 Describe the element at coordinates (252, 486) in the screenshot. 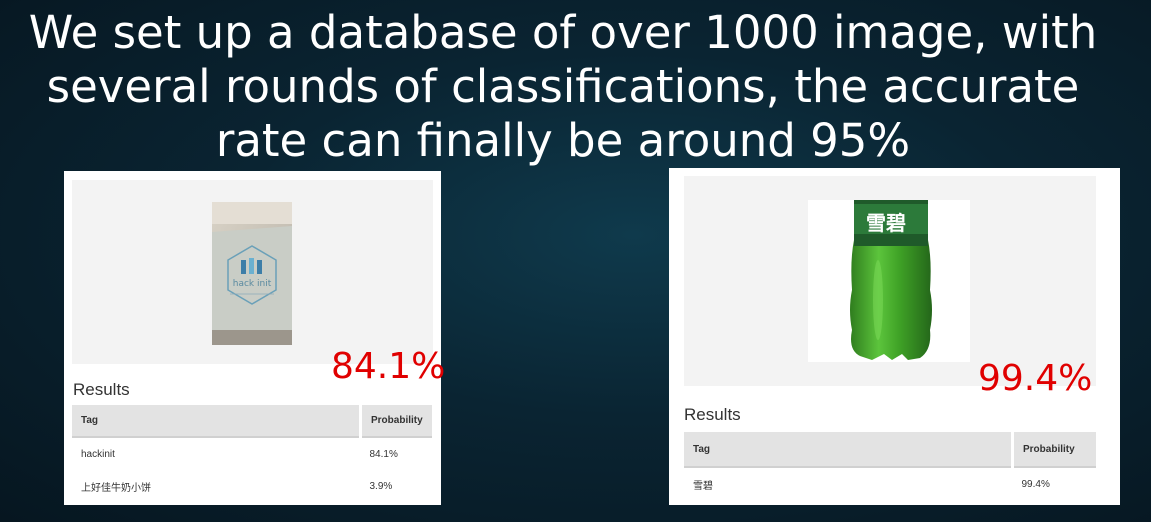

I see `table-row: 上好佳牛奶小饼 3.9%` at that location.